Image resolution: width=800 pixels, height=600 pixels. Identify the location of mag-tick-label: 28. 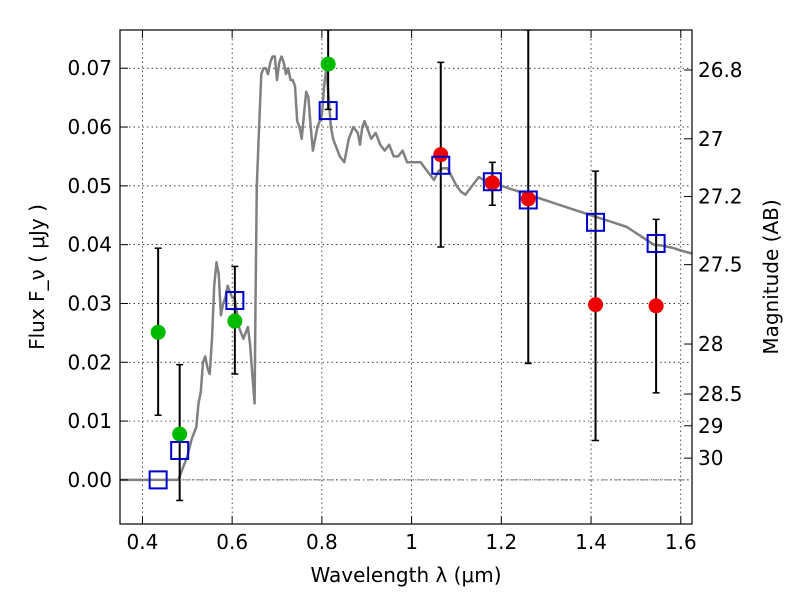
(710, 344).